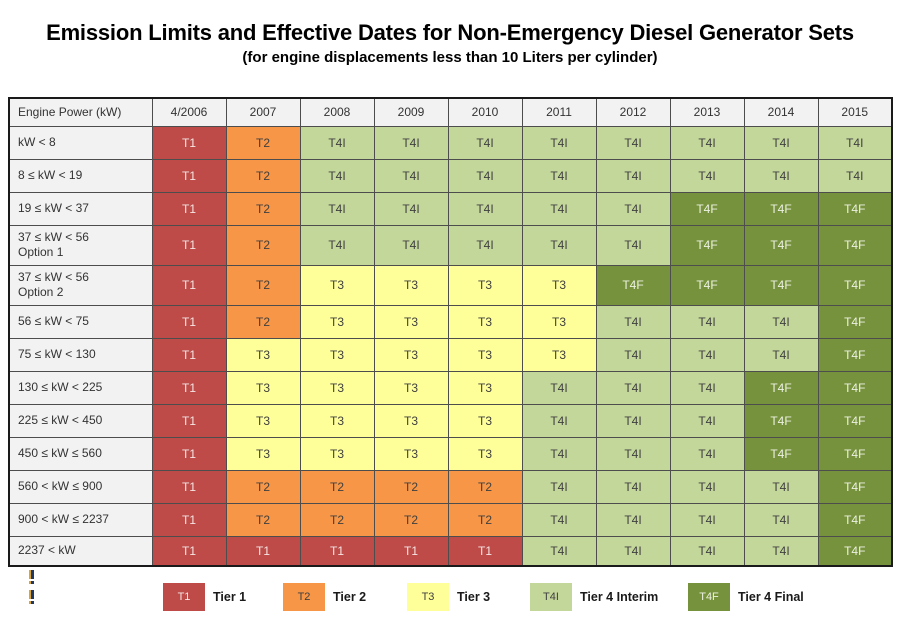 The image size is (900, 623). Describe the element at coordinates (450, 486) in the screenshot. I see `table-row: 560 < kW ≤ 900 T1 T2 T2 T2 T2 T4I T4I T4I T4I T4F` at that location.